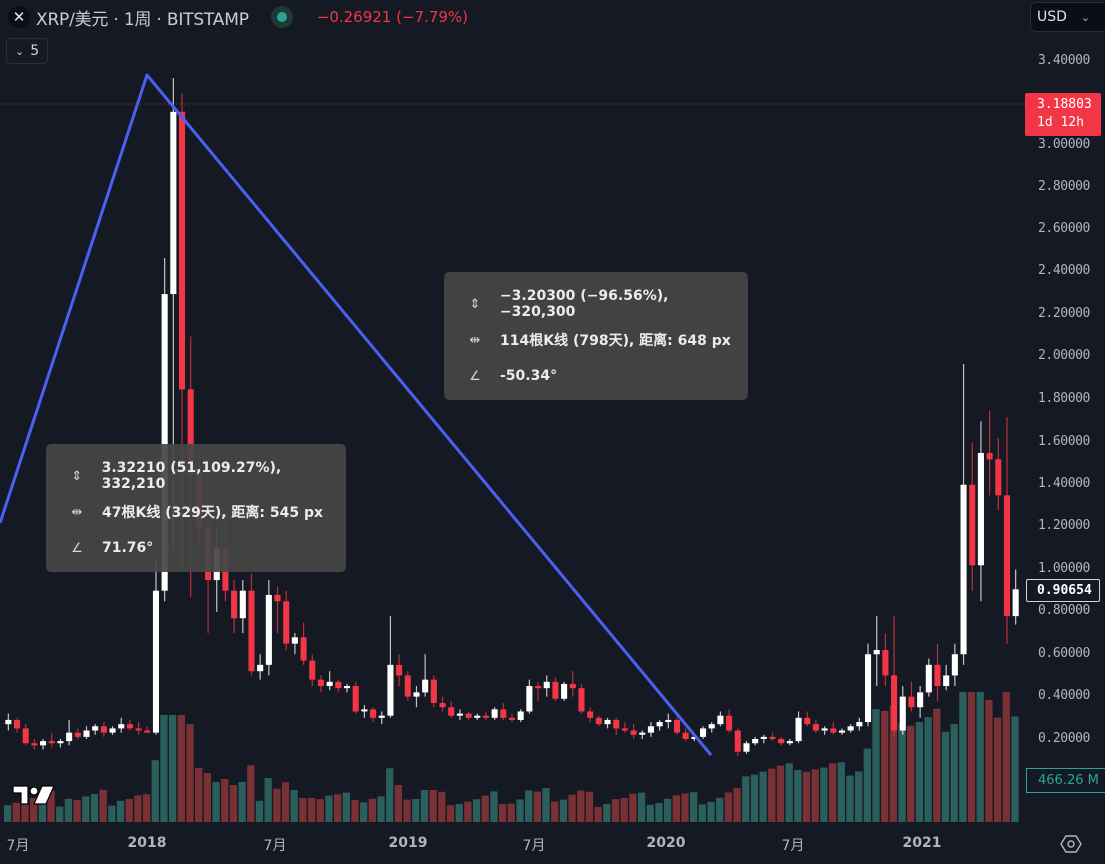 The width and height of the screenshot is (1105, 864). Describe the element at coordinates (1064, 525) in the screenshot. I see `price-axis-label: 1.20000` at that location.